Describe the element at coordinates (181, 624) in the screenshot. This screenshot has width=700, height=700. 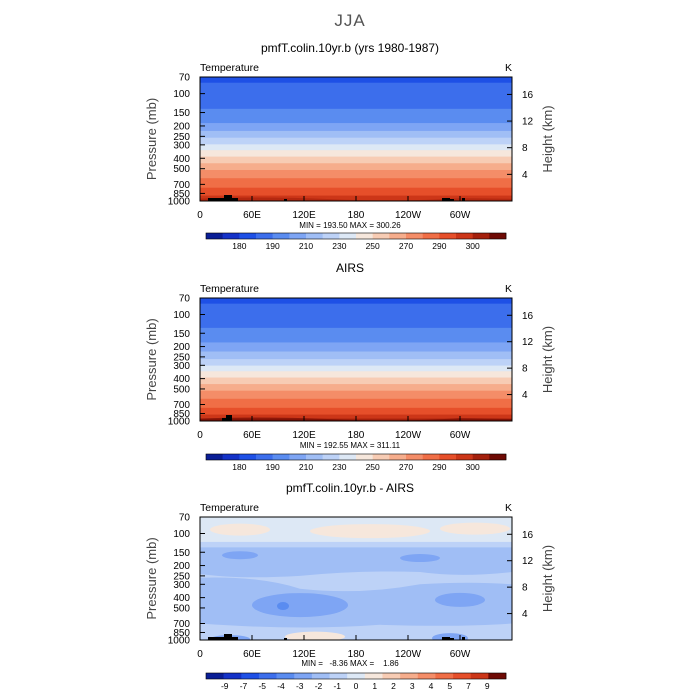
I see `y-tick-label: 700` at that location.